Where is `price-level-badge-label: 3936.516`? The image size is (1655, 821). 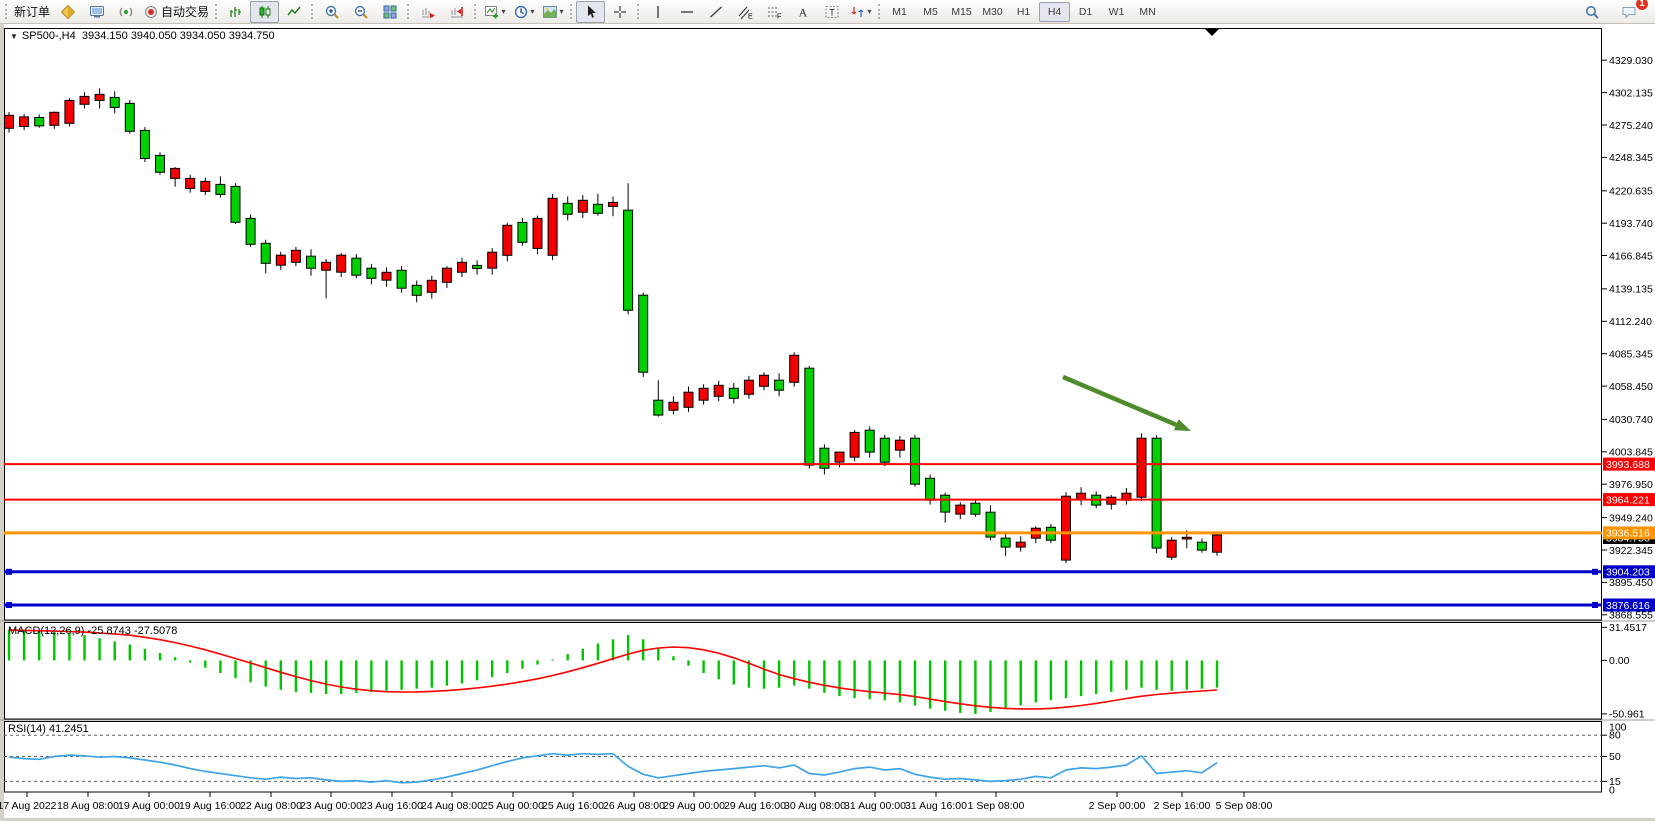
price-level-badge-label: 3936.516 is located at coordinates (1628, 534).